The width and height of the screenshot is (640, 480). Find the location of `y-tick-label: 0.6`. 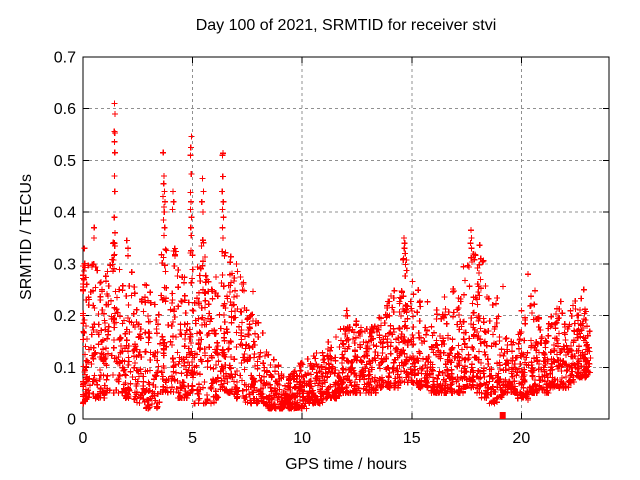

y-tick-label: 0.6 is located at coordinates (65, 109).